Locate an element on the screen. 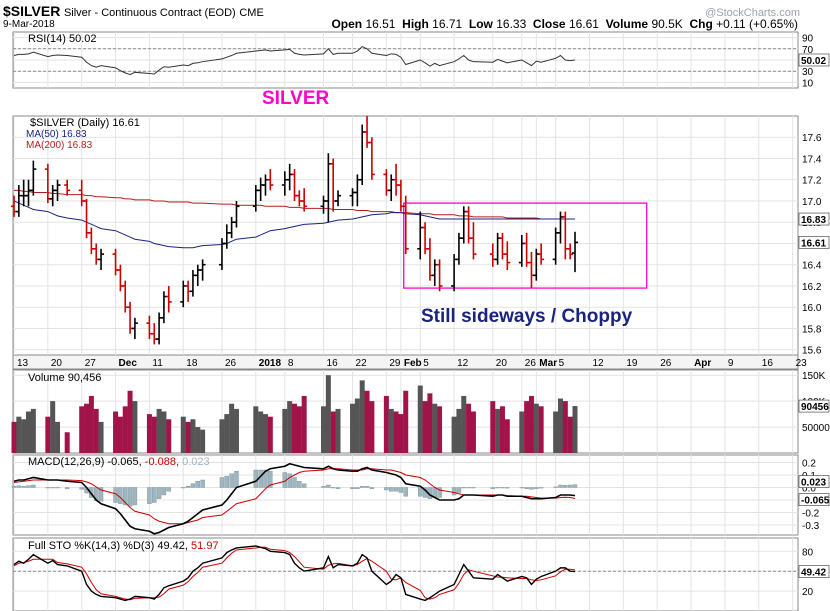 The width and height of the screenshot is (830, 611). price-tick-label: 16.0 is located at coordinates (812, 308).